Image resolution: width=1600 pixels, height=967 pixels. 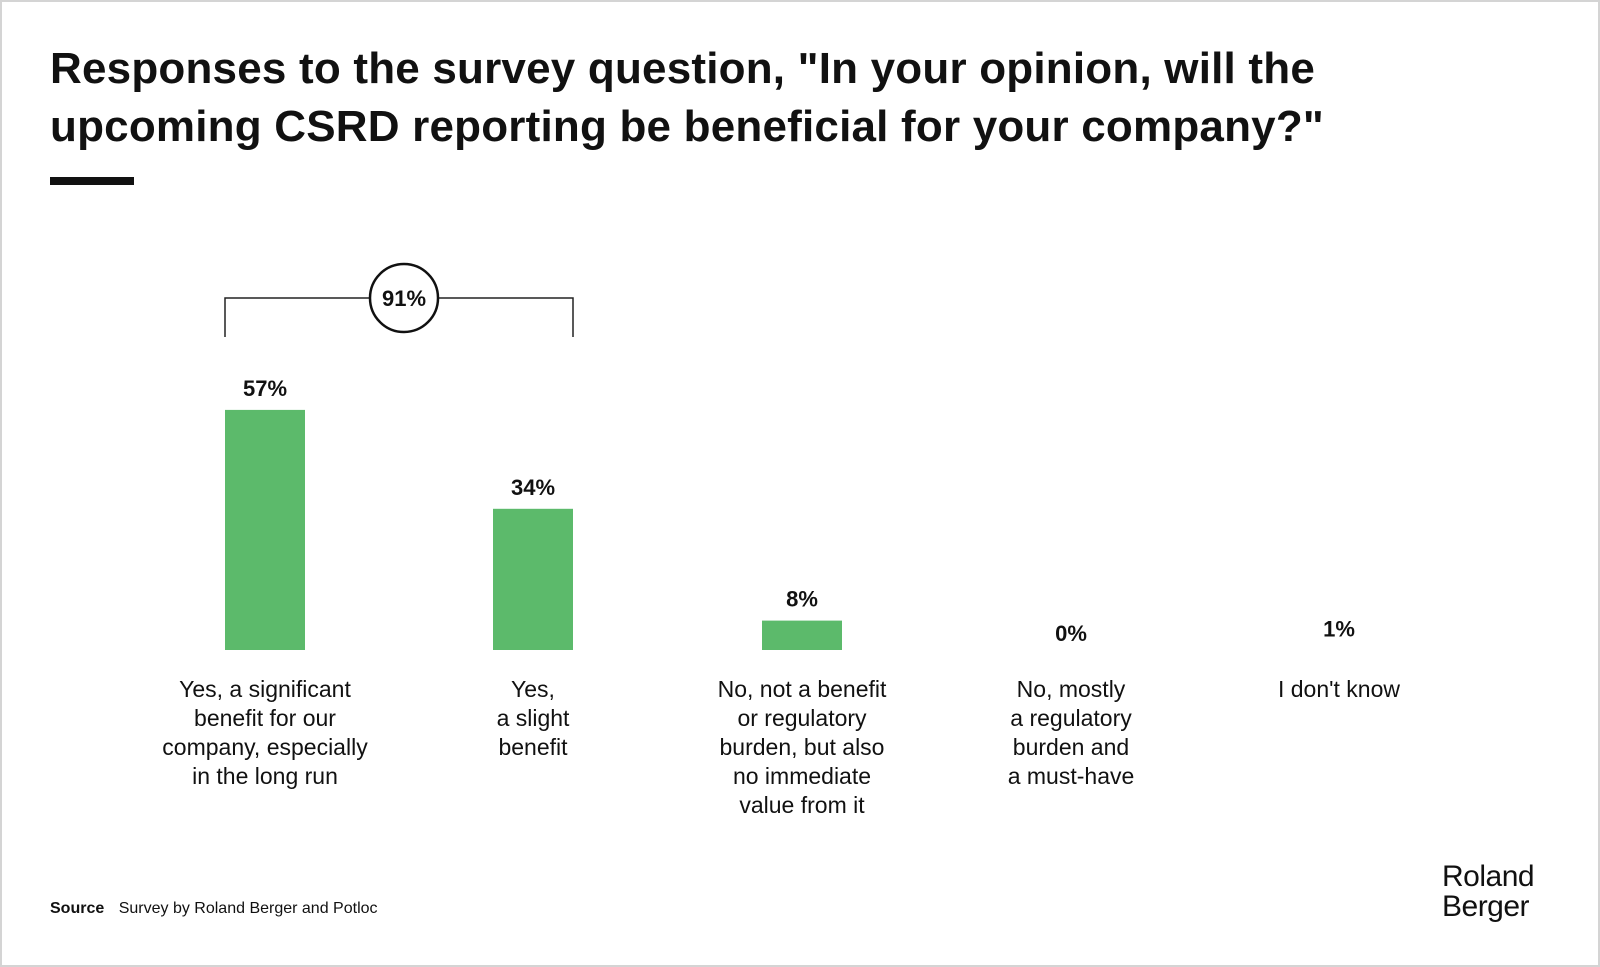 I want to click on data-label-3: 0%, so click(x=1071, y=633).